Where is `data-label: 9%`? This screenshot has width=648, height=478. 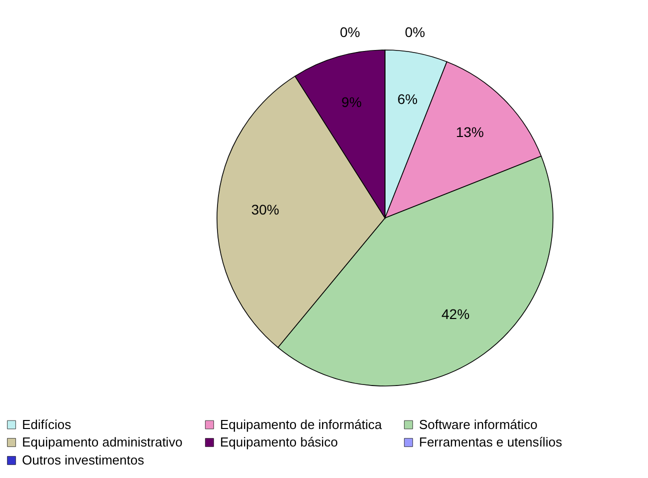
data-label: 9% is located at coordinates (351, 102).